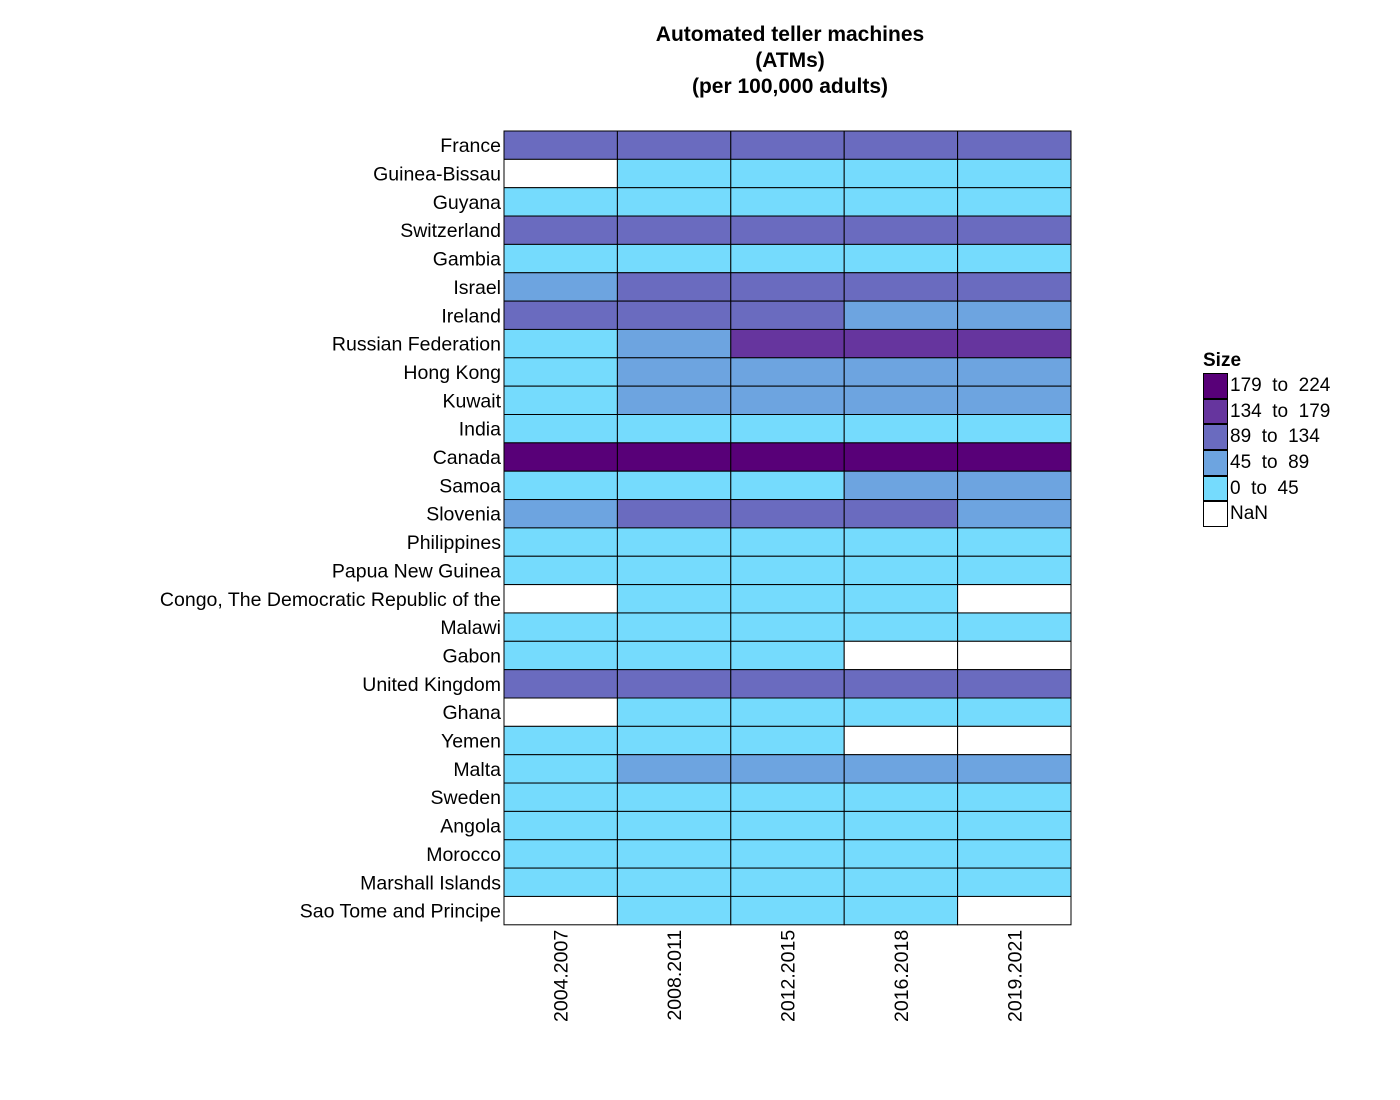 The image size is (1400, 1100). I want to click on heatmap-cell-guyana-2008-2011, so click(674, 202).